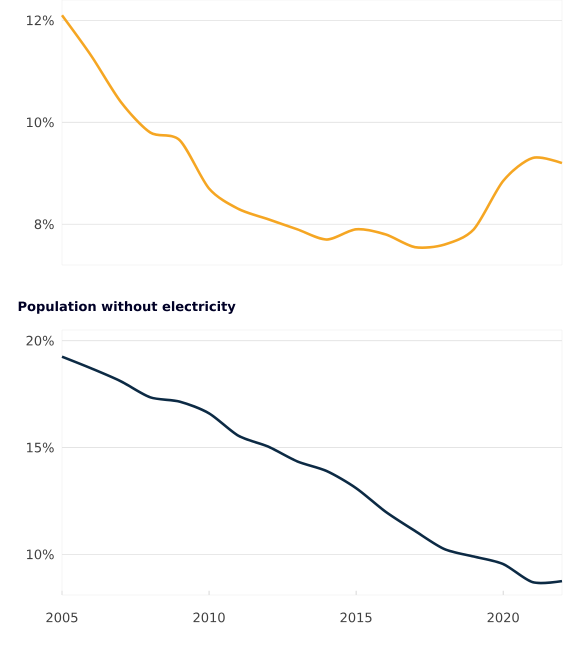  I want to click on x-tick-label: 2010, so click(209, 617).